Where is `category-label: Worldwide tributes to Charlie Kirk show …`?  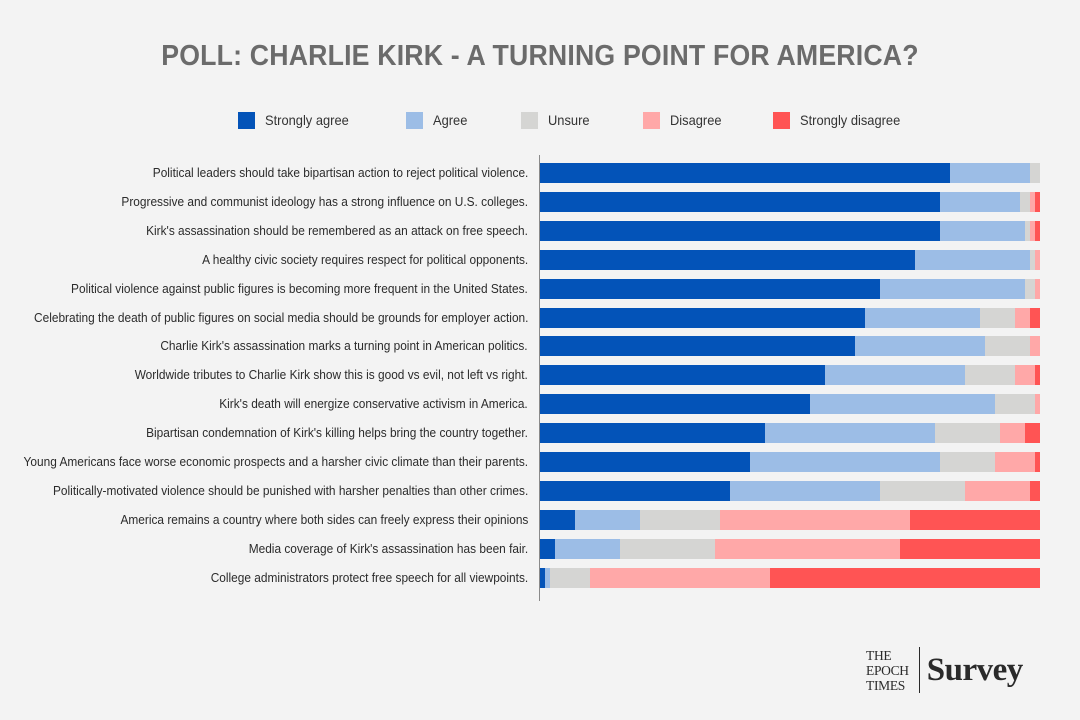 category-label: Worldwide tributes to Charlie Kirk show … is located at coordinates (331, 375).